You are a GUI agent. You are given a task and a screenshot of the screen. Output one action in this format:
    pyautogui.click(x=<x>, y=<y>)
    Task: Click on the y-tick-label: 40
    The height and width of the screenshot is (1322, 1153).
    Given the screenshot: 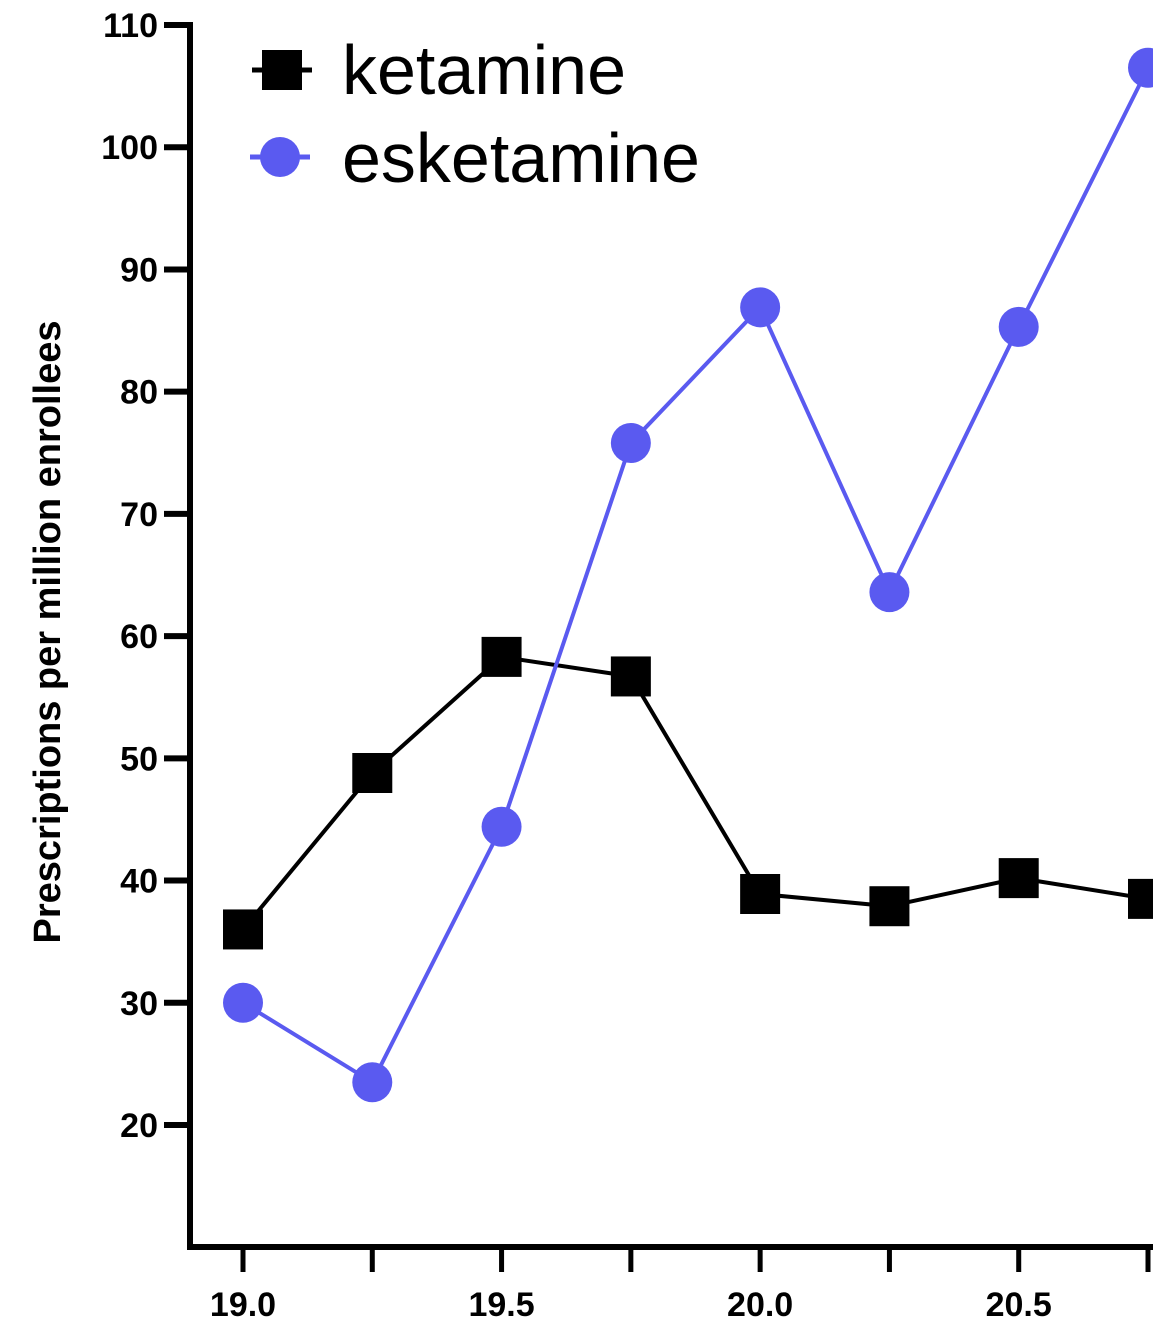 What is the action you would take?
    pyautogui.click(x=139, y=882)
    